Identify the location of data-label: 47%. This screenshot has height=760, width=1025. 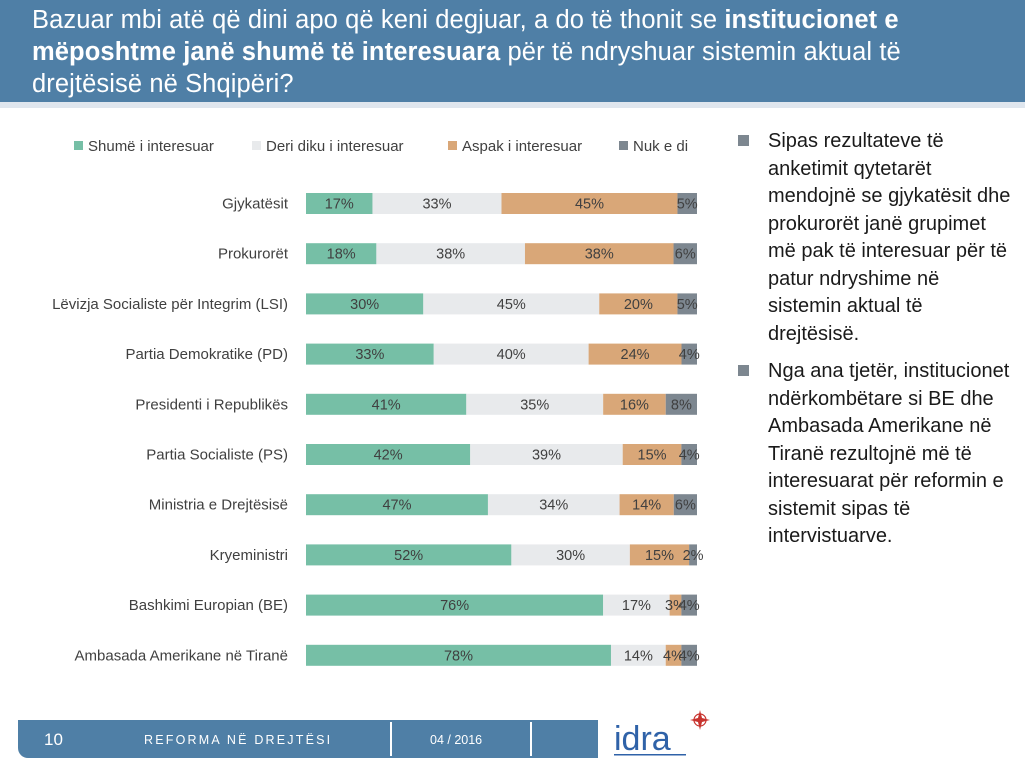
(396, 506).